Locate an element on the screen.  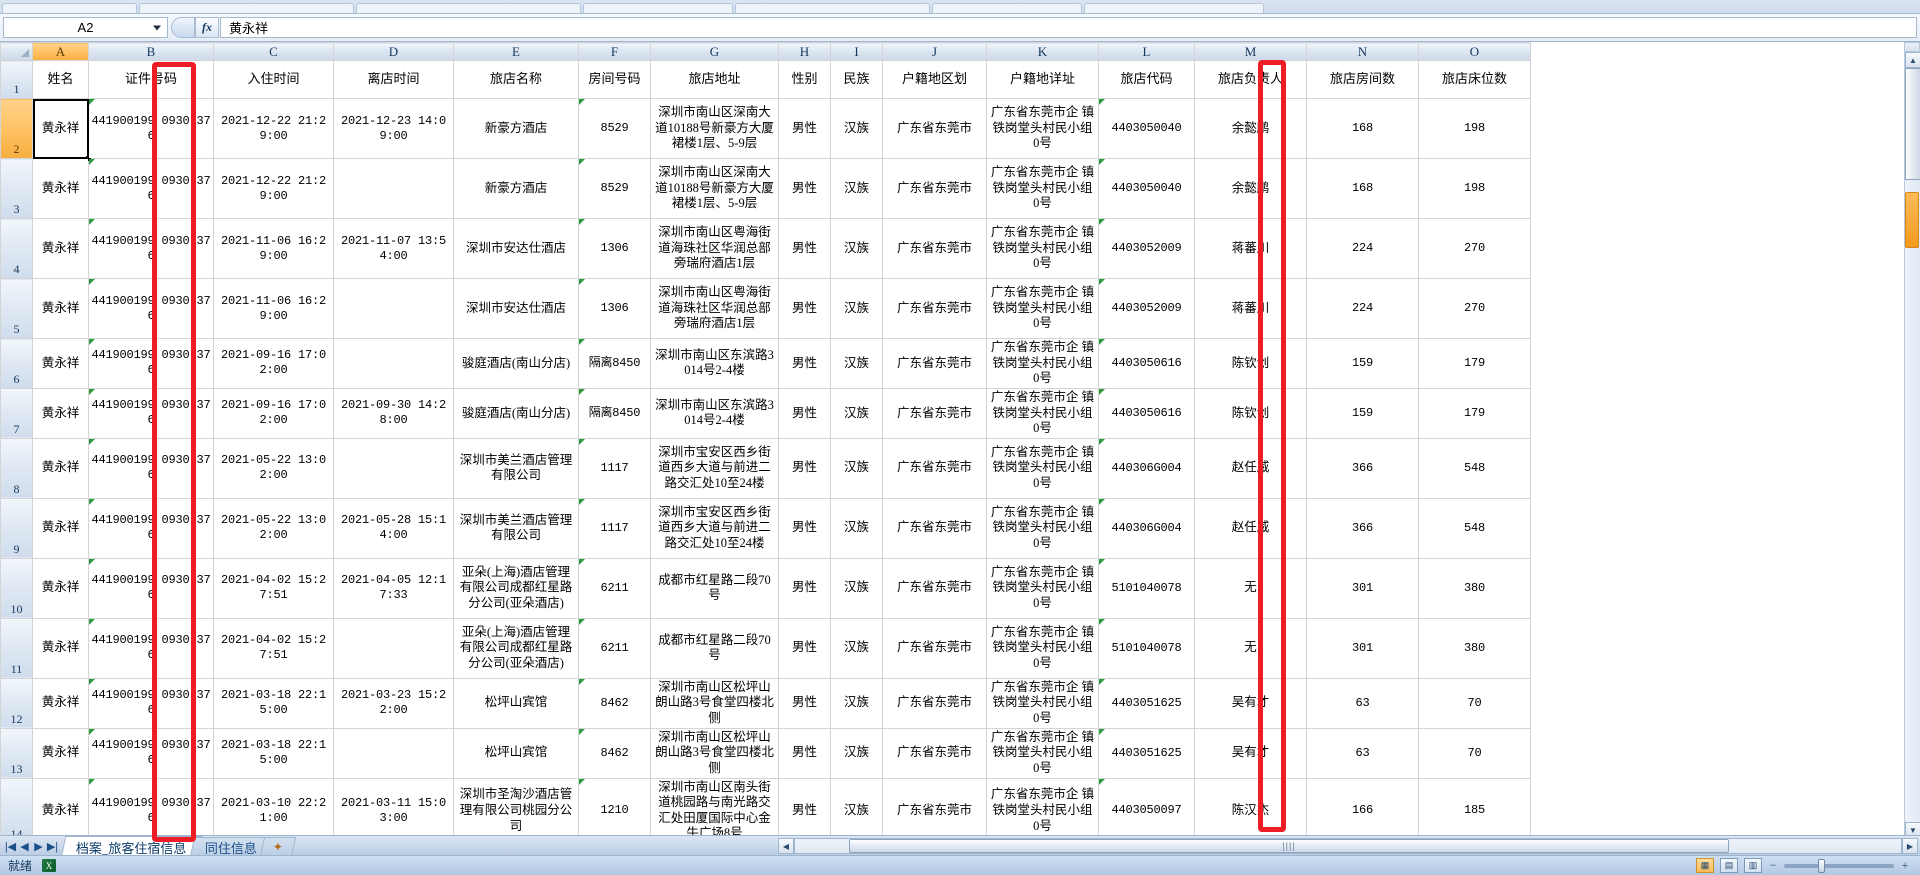
cell-A6: 黄永祥 is located at coordinates (60, 363).